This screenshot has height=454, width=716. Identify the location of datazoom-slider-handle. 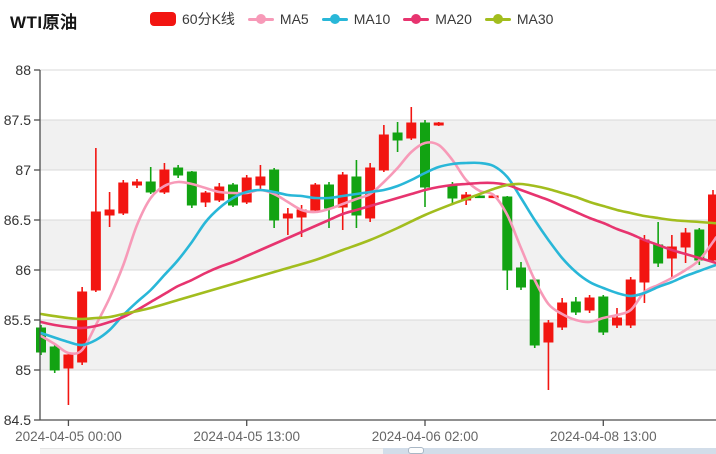
(416, 450).